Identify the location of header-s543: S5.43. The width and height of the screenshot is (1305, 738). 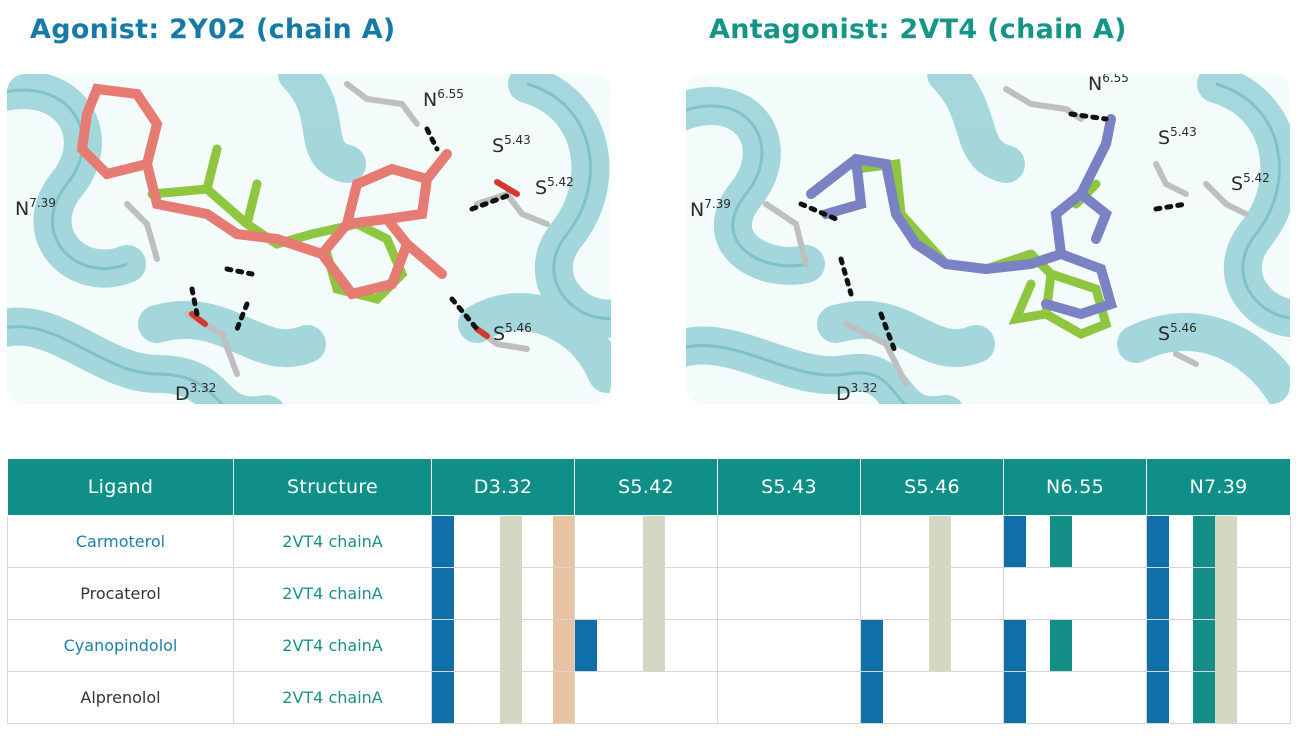
(789, 487).